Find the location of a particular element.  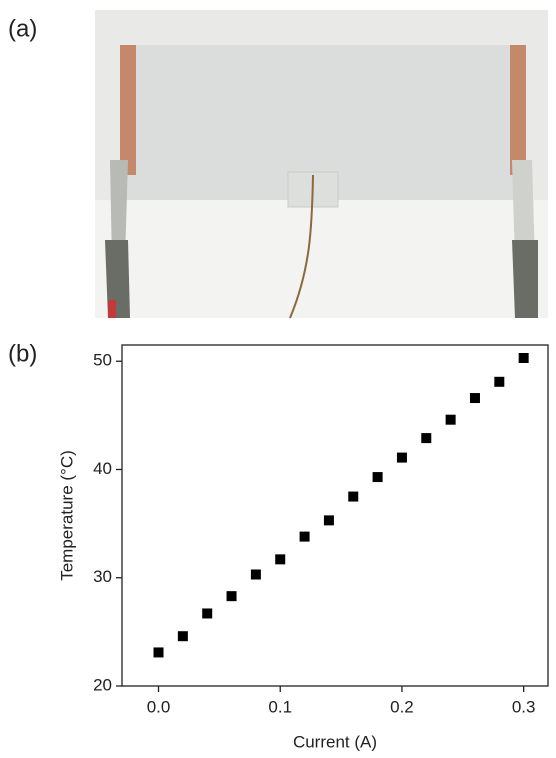

x-axis-label: Current (A) is located at coordinates (335, 741).